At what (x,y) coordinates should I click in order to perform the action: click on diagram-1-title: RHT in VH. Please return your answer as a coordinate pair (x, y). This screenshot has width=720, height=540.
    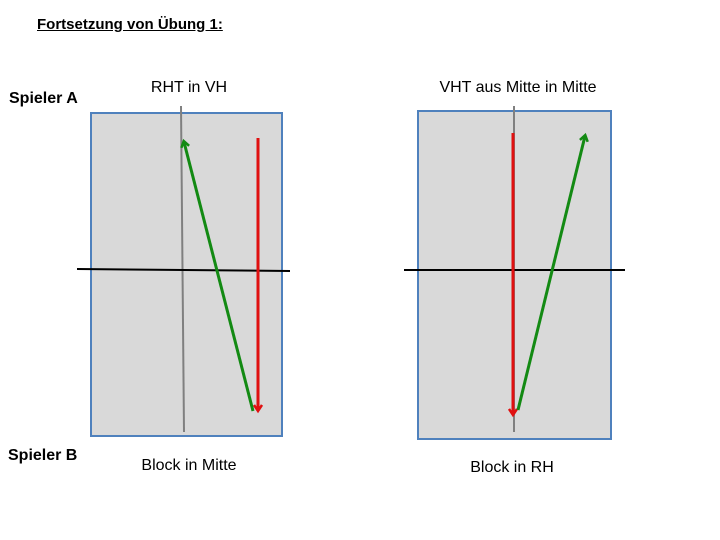
    Looking at the image, I should click on (189, 87).